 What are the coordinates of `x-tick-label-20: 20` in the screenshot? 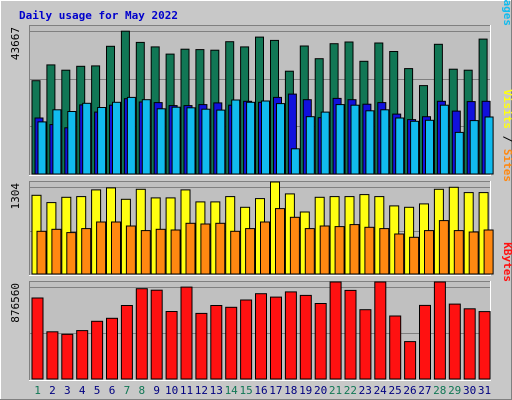 It's located at (320, 390).